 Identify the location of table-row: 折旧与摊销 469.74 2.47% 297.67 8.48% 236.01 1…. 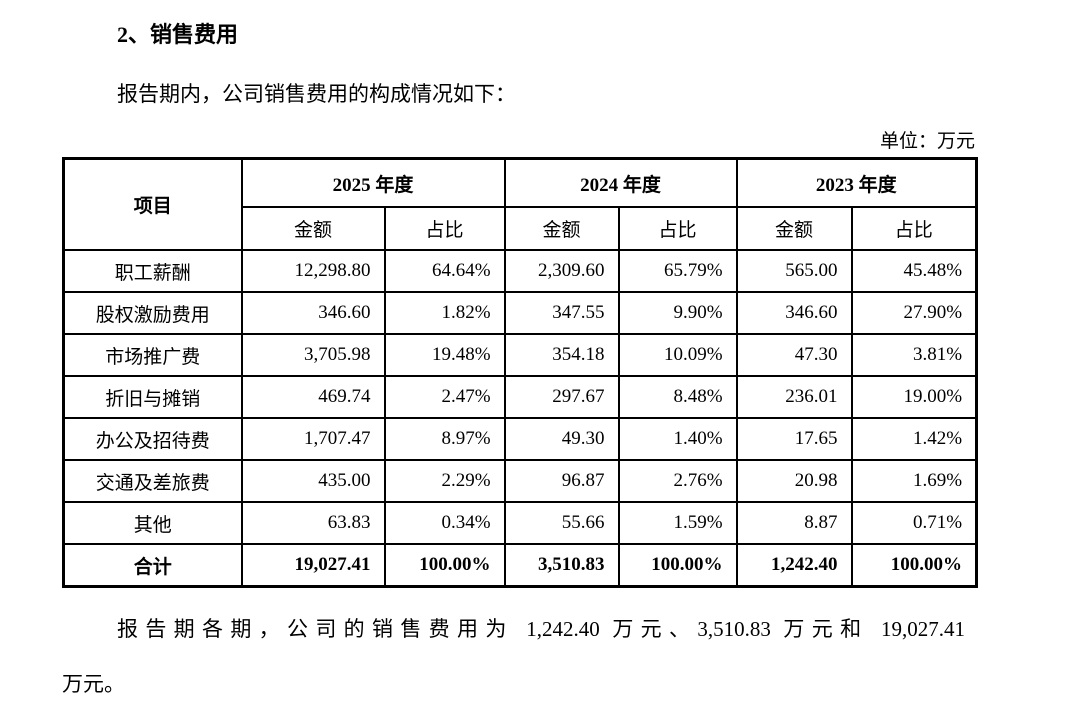
(520, 397).